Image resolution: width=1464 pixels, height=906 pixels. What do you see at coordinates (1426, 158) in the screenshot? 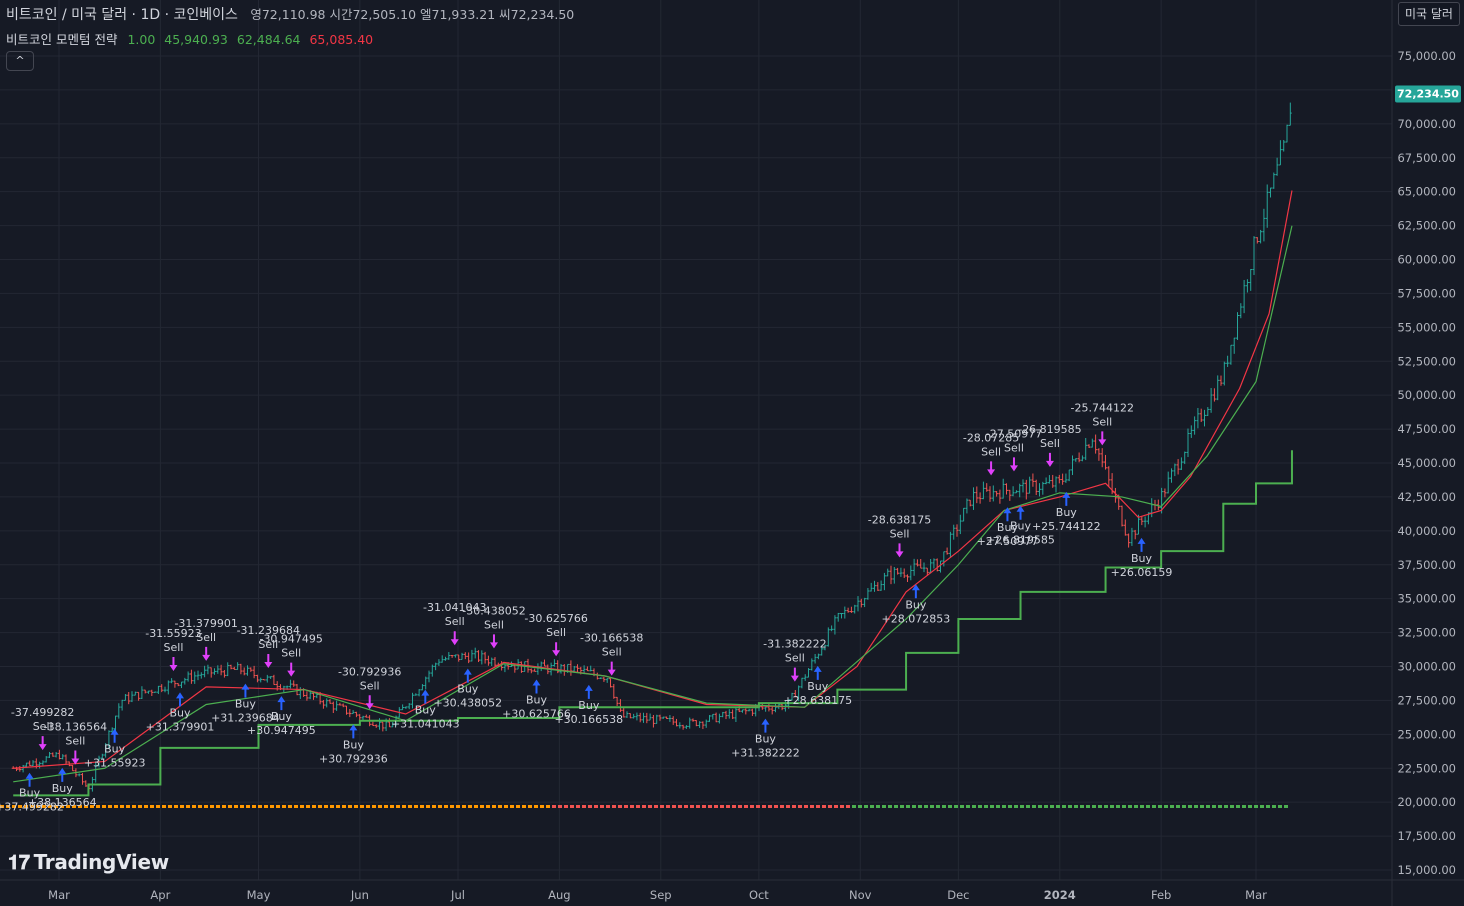
I see `y-tick-label: 67,500.00` at bounding box center [1426, 158].